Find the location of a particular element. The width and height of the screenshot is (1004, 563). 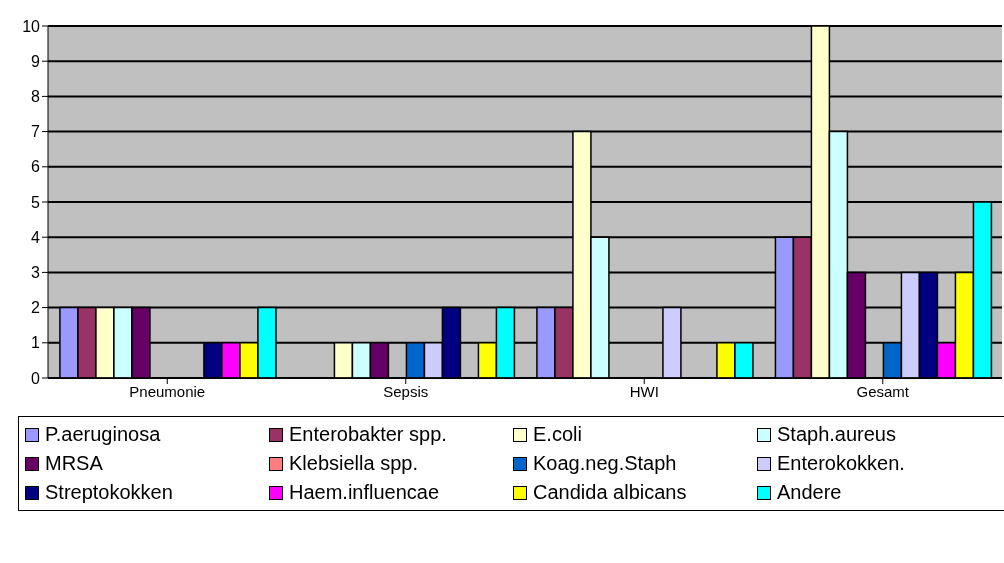

y-tick-label: 3 is located at coordinates (36, 273).